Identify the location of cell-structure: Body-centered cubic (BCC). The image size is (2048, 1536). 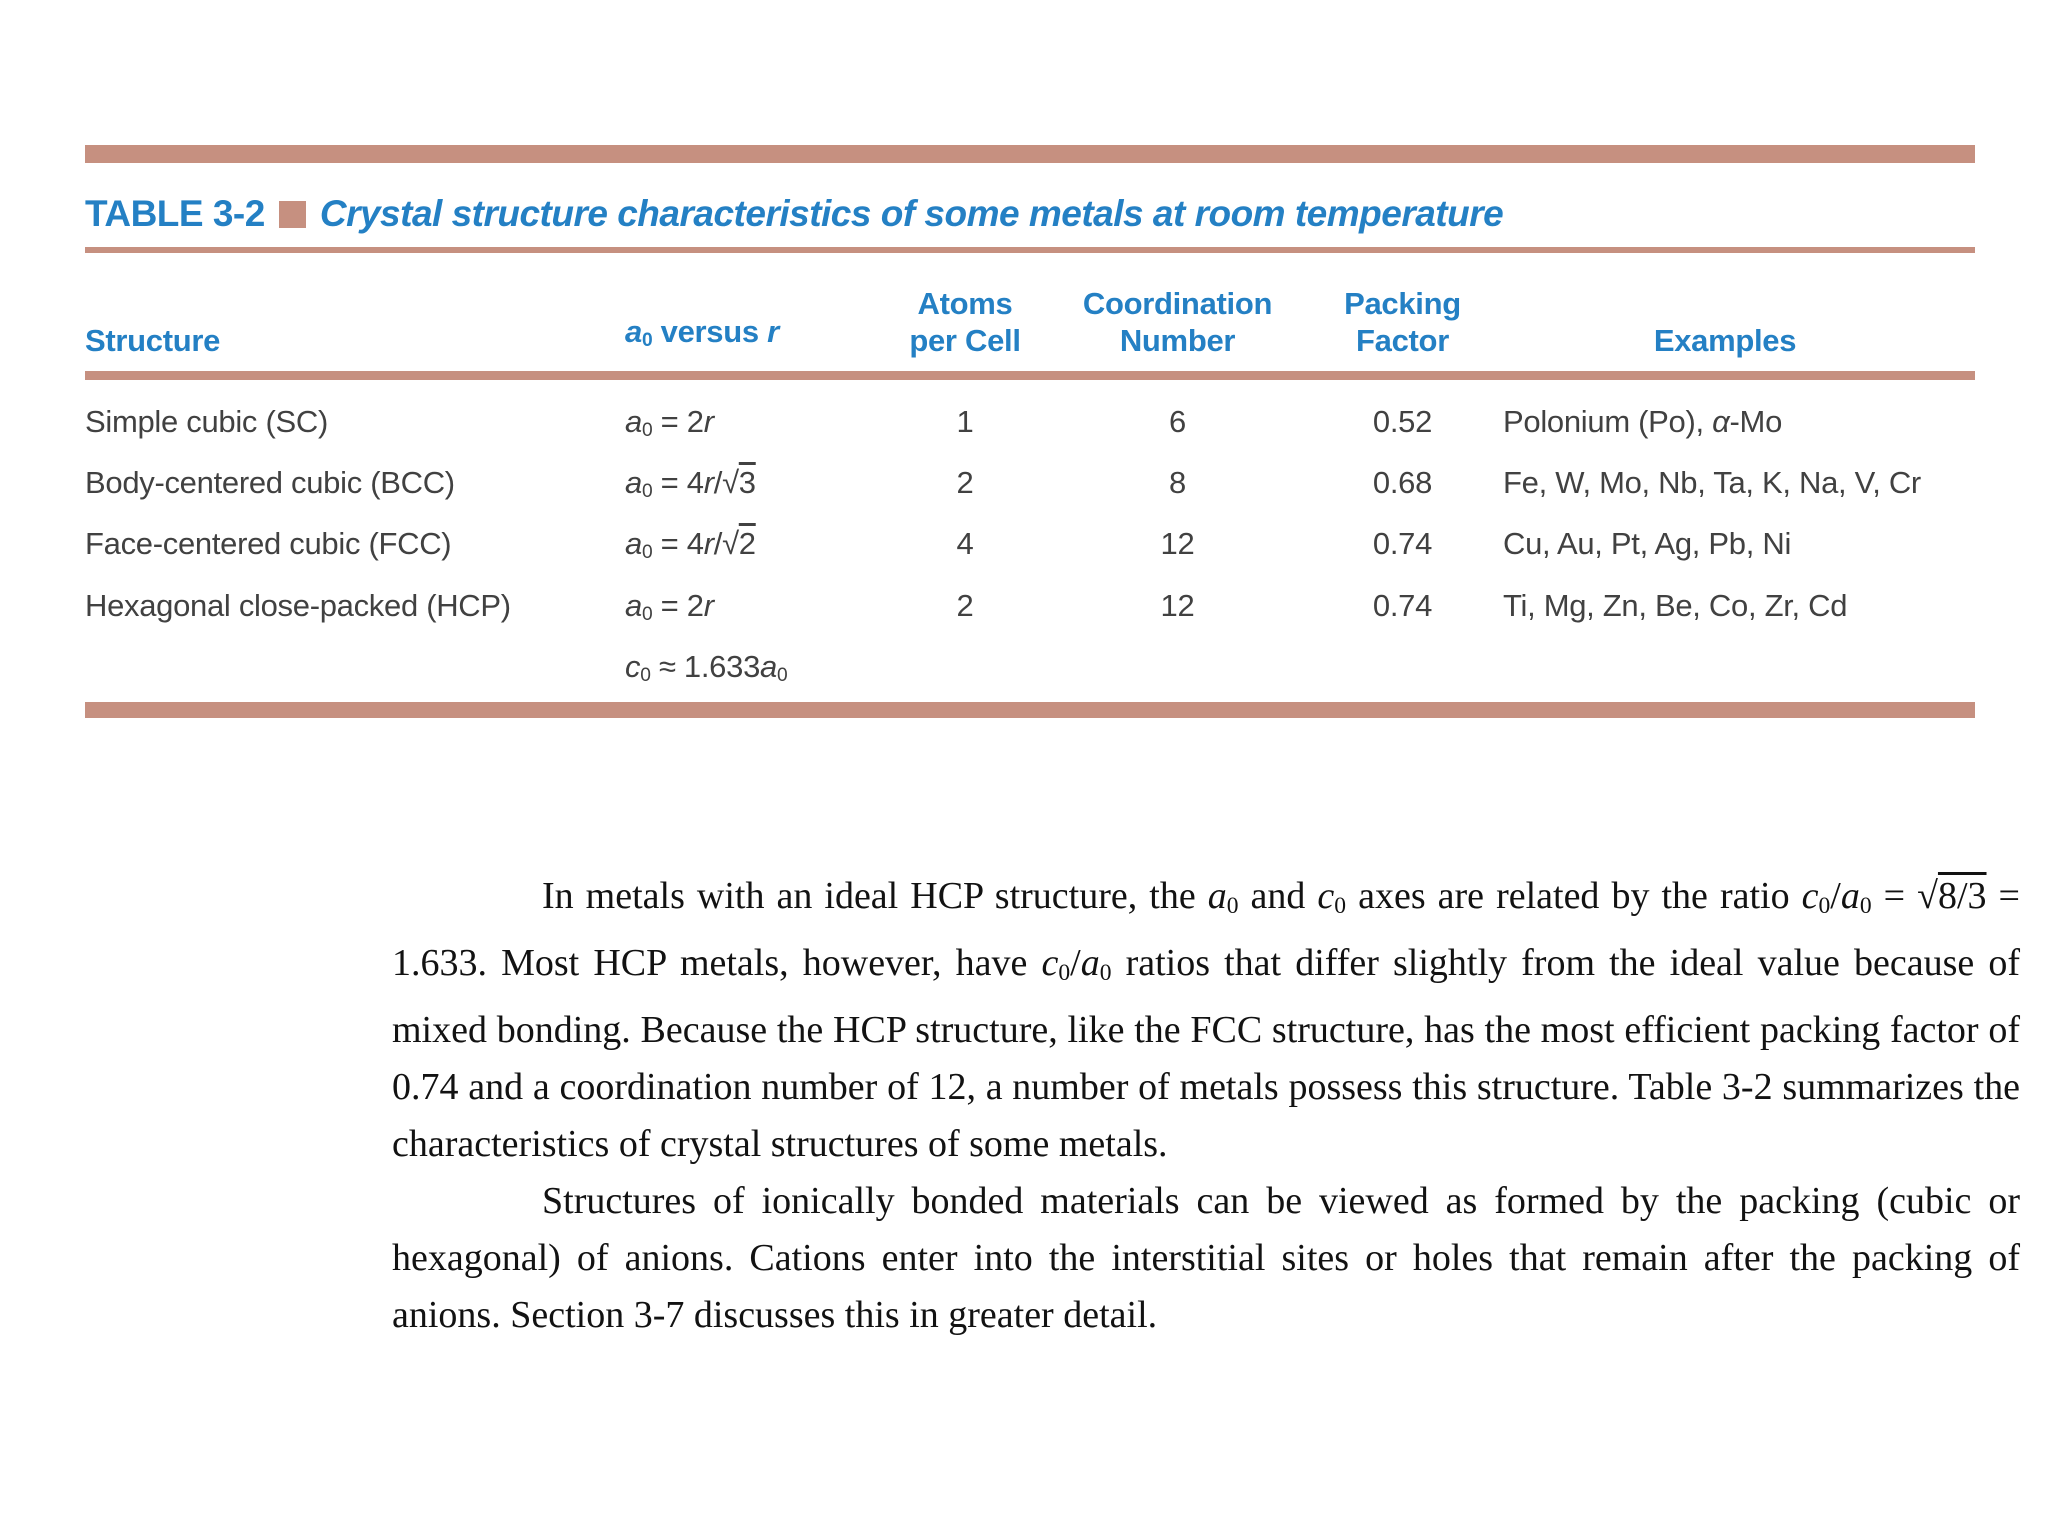
(270, 483).